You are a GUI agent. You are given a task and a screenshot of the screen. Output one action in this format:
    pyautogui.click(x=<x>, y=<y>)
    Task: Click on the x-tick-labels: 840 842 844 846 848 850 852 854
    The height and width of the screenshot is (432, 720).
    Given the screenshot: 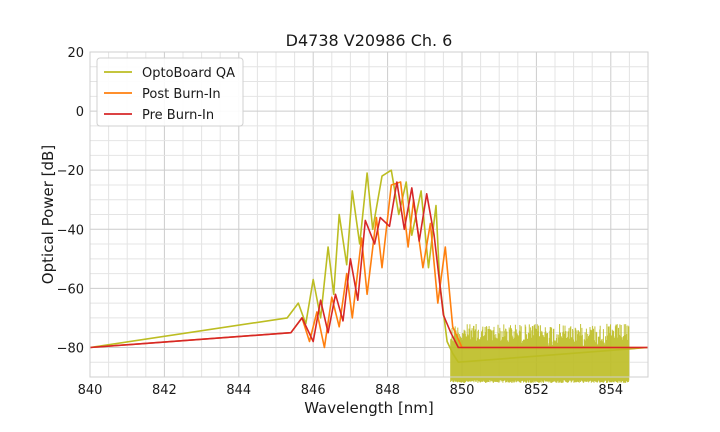 What is the action you would take?
    pyautogui.click(x=351, y=390)
    